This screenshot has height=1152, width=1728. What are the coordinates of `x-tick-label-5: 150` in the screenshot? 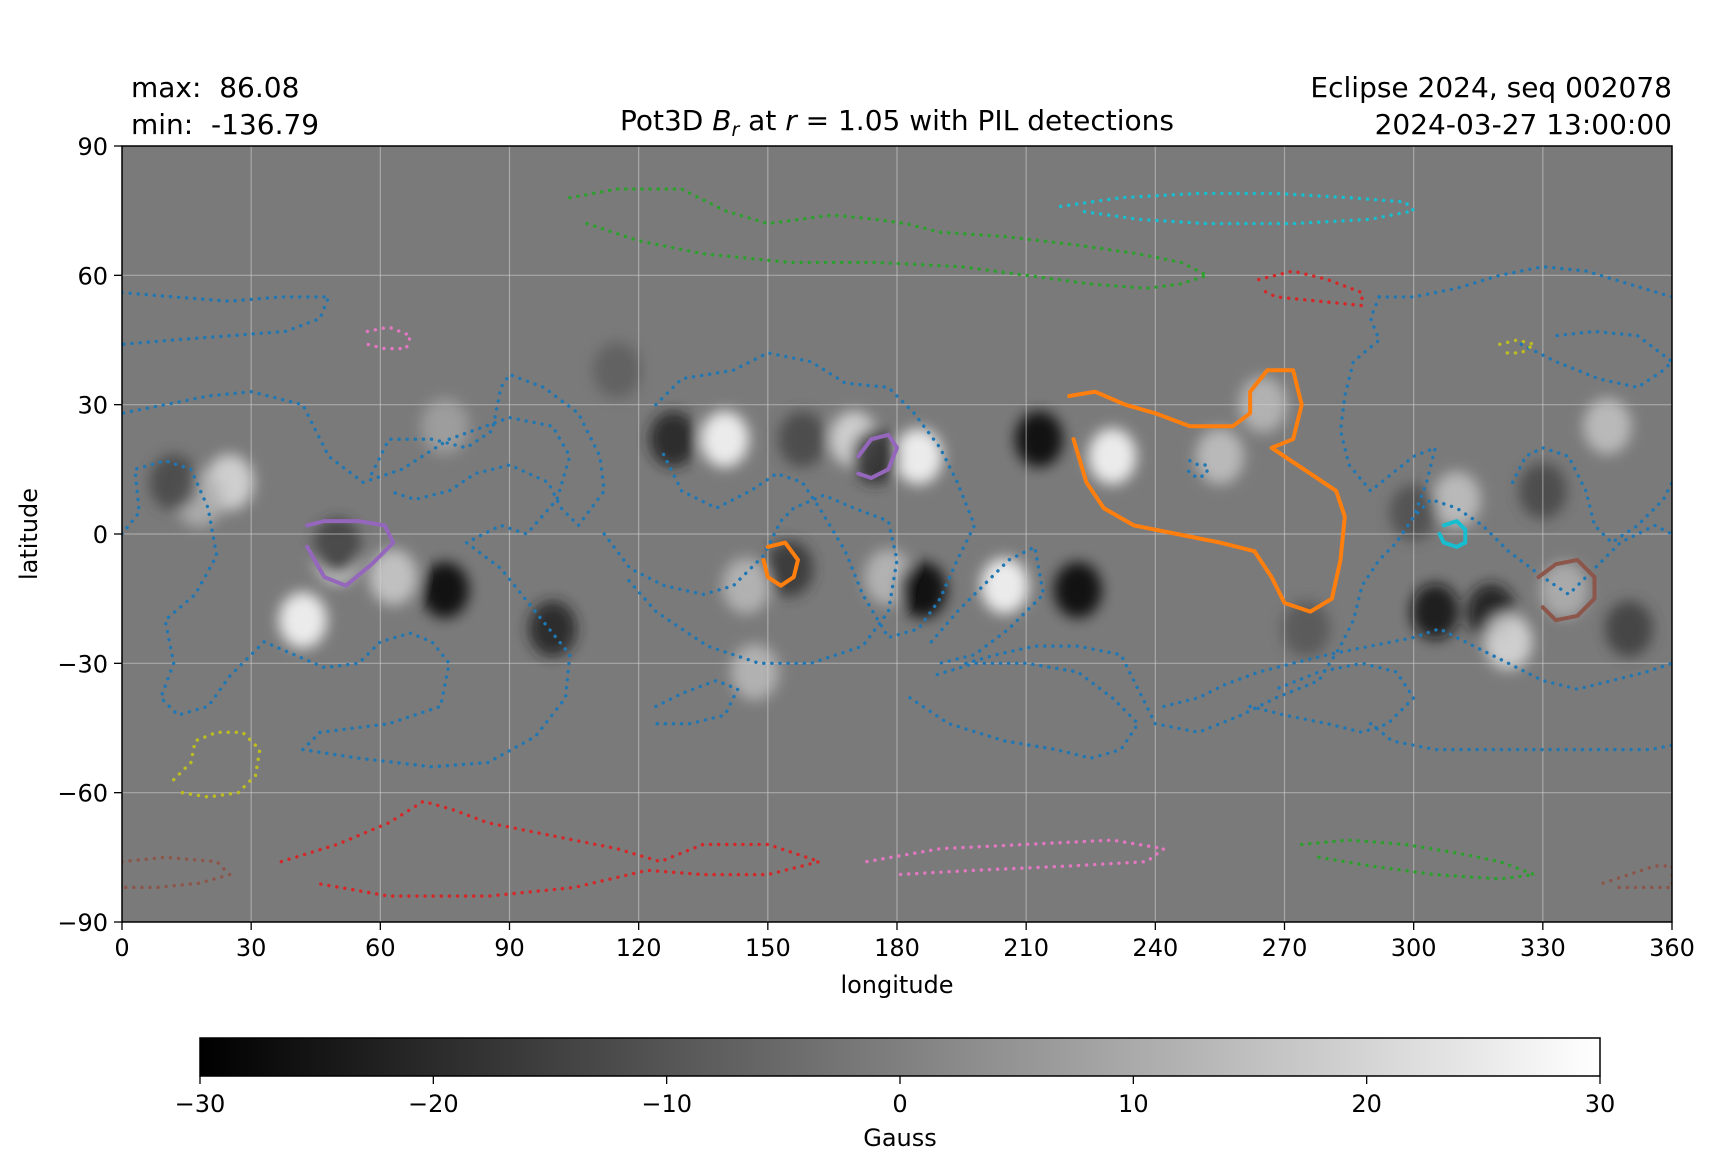 It's located at (768, 948).